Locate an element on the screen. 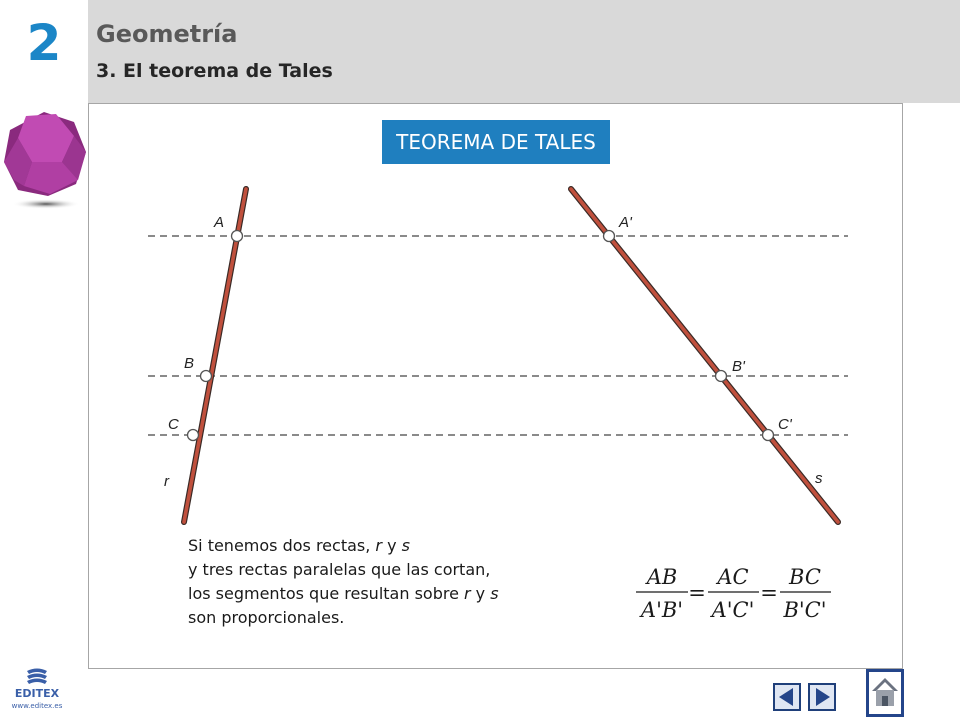  prev-button is located at coordinates (787, 697).